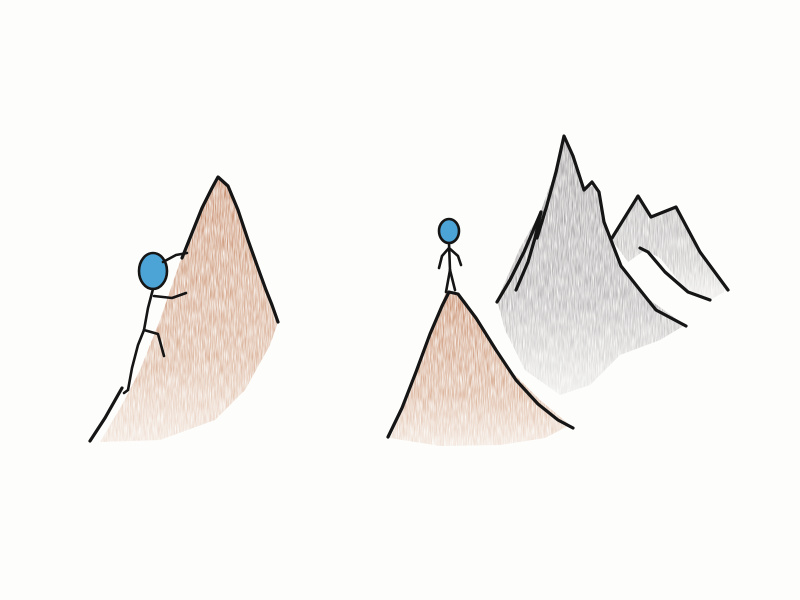  I want to click on climber-head, so click(153, 271).